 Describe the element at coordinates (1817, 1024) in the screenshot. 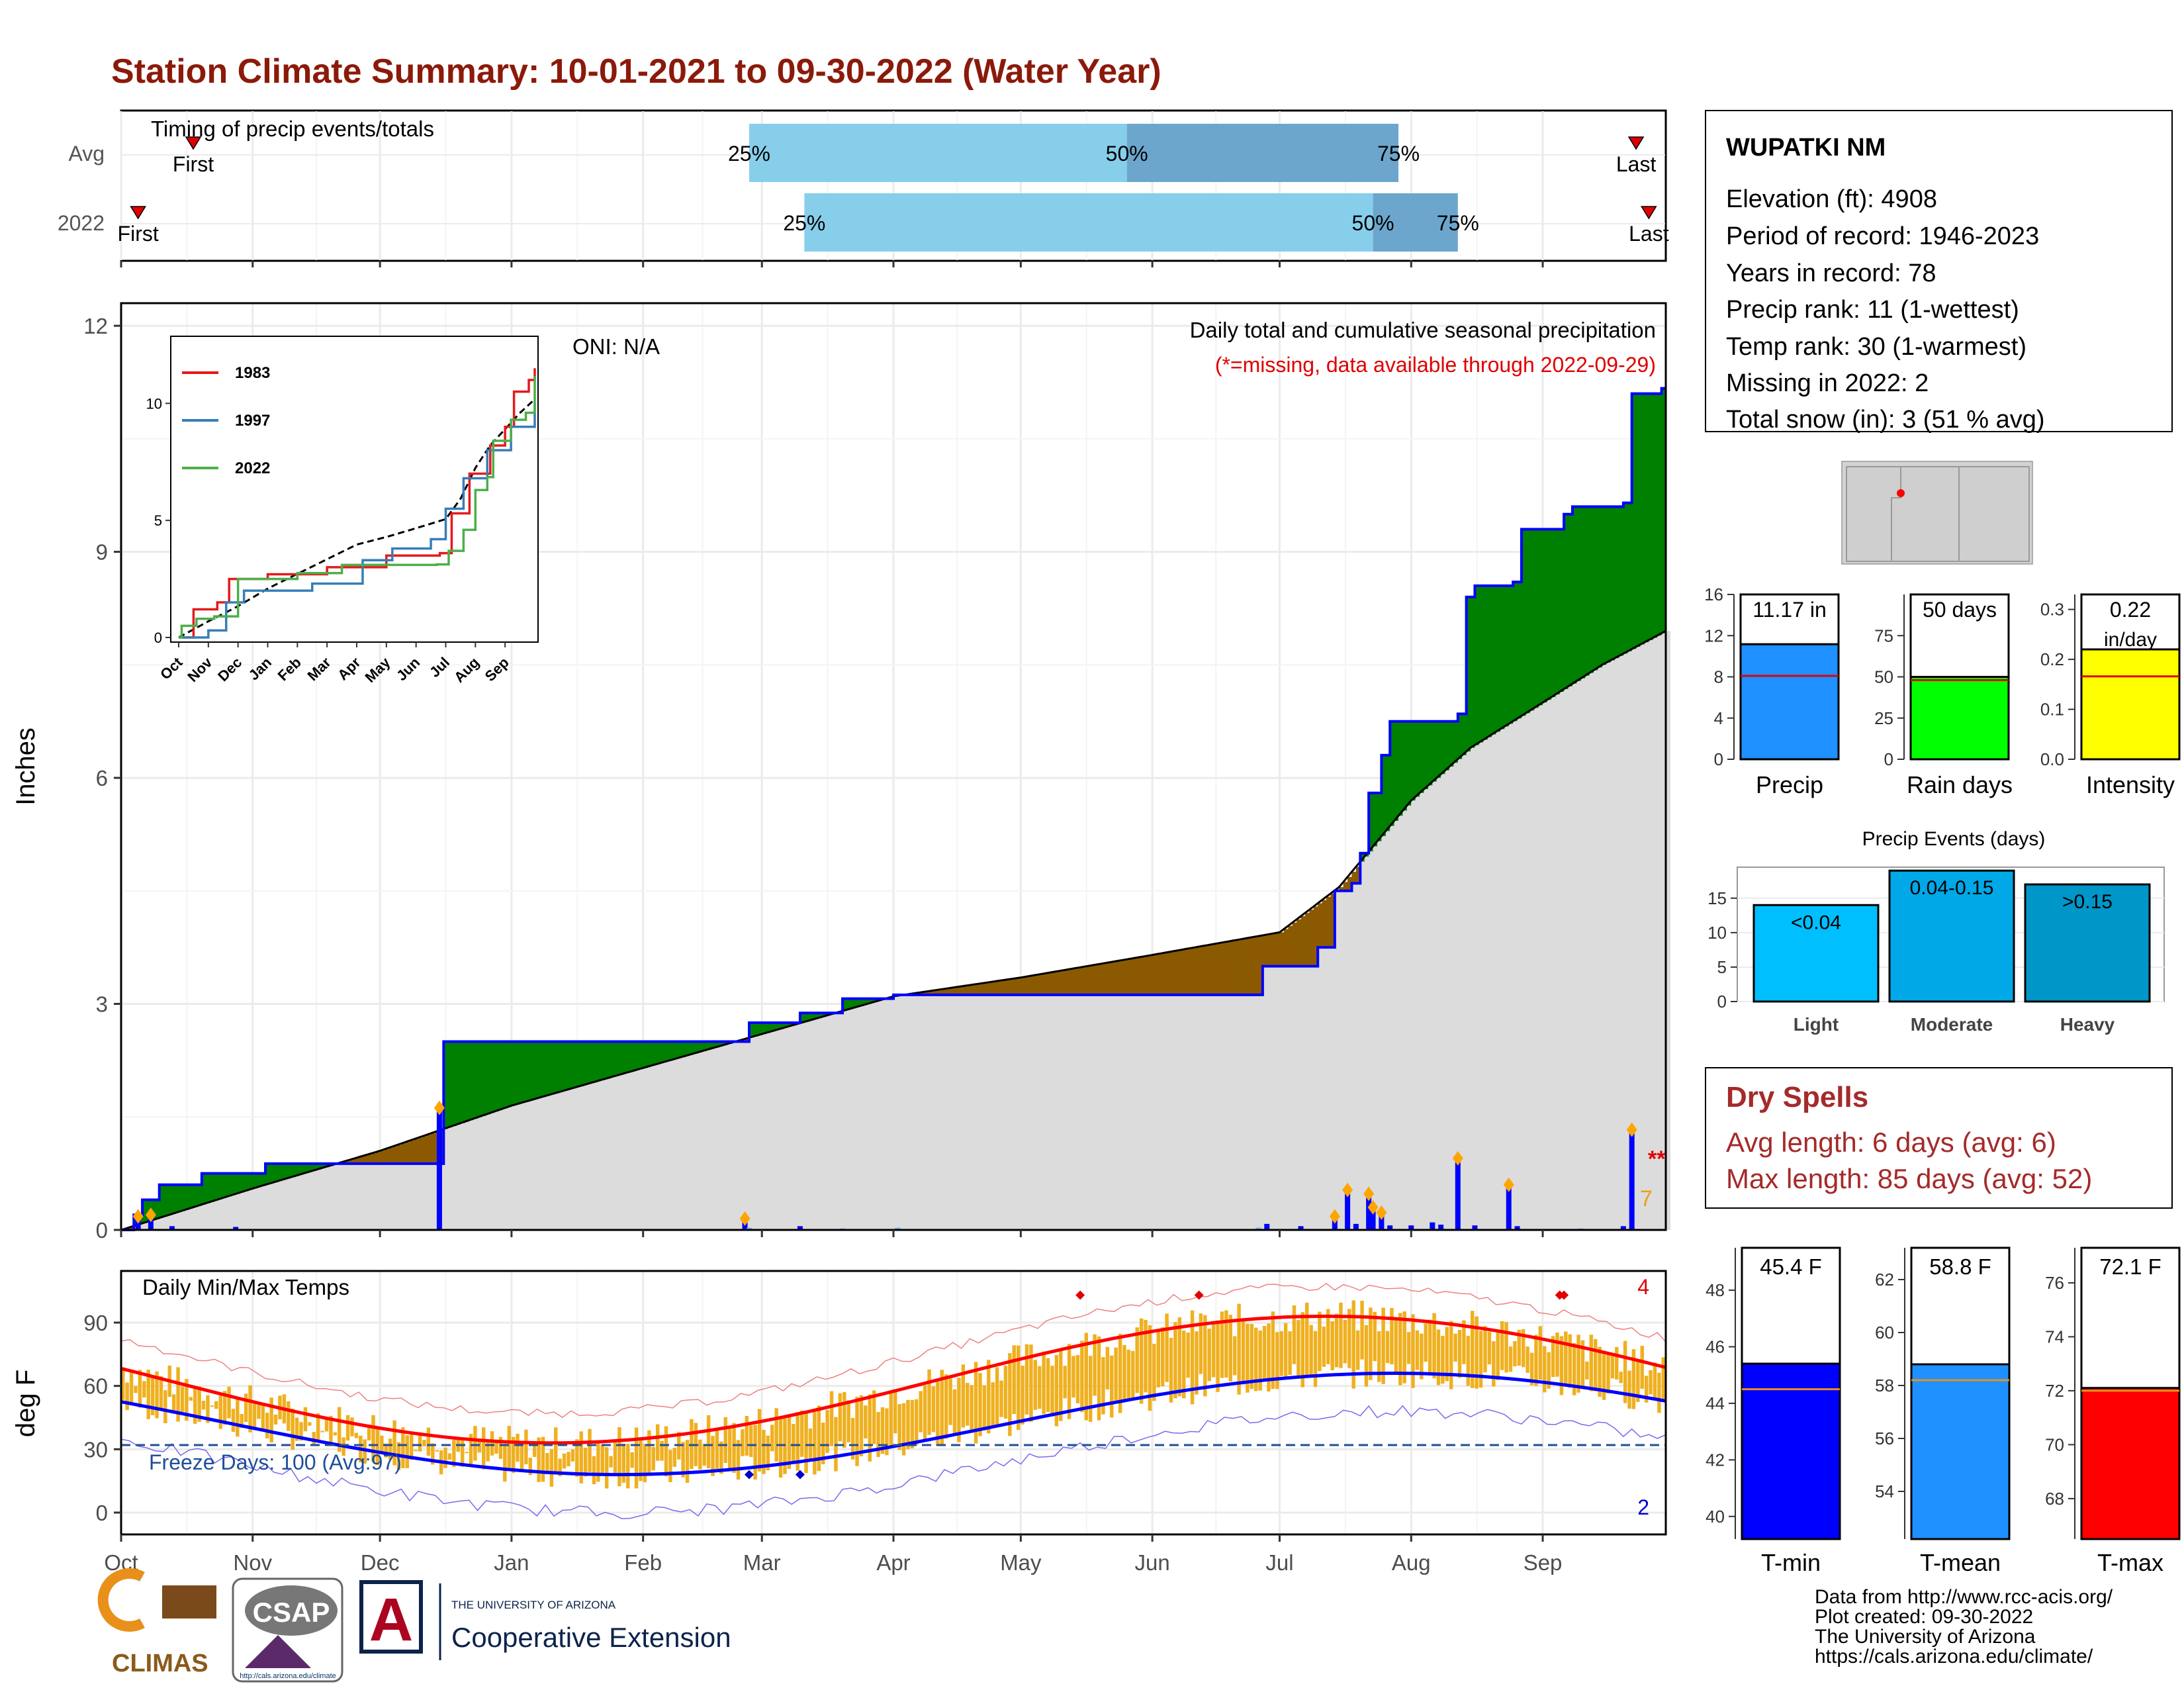

I see `events-bar-label: Light` at that location.